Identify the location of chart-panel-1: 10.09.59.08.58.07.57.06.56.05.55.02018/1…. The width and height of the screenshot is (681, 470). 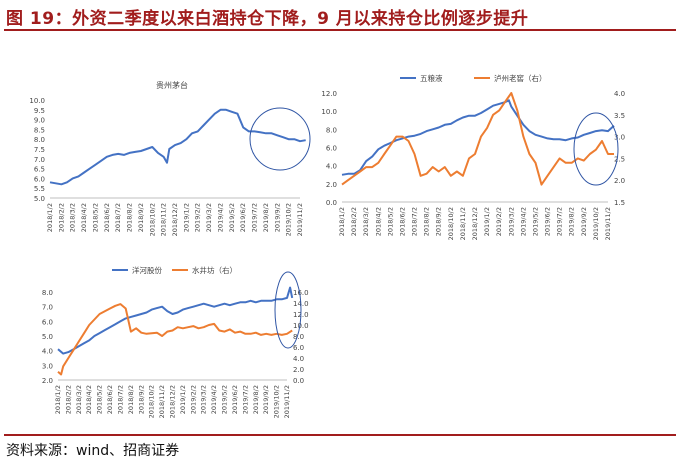
(170, 158).